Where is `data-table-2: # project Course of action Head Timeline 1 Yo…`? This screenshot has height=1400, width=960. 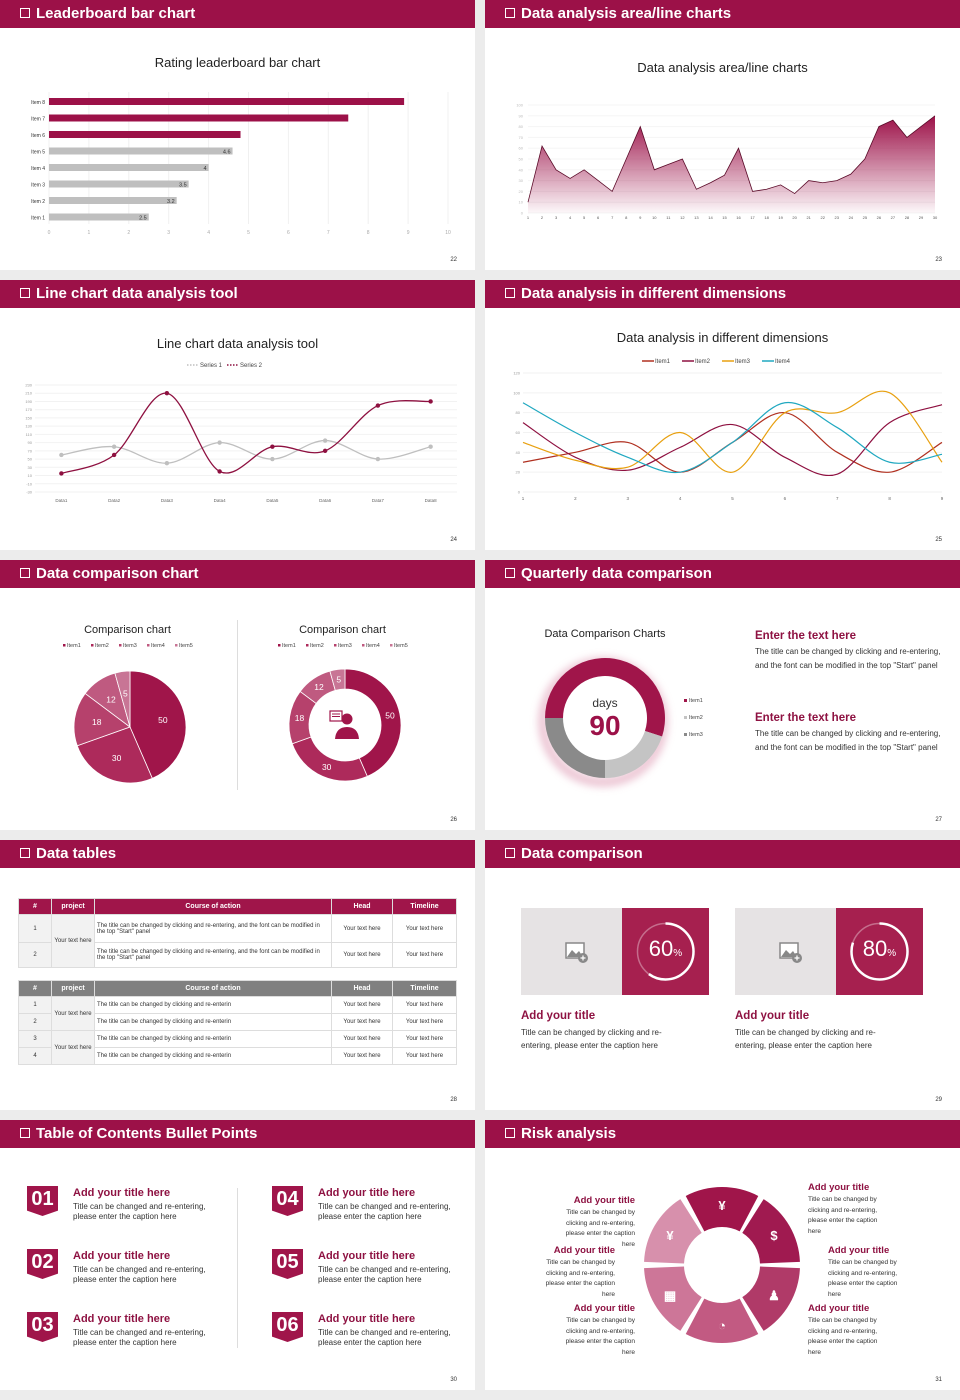
data-table-2: # project Course of action Head Timeline 1 Yo… is located at coordinates (237, 1022).